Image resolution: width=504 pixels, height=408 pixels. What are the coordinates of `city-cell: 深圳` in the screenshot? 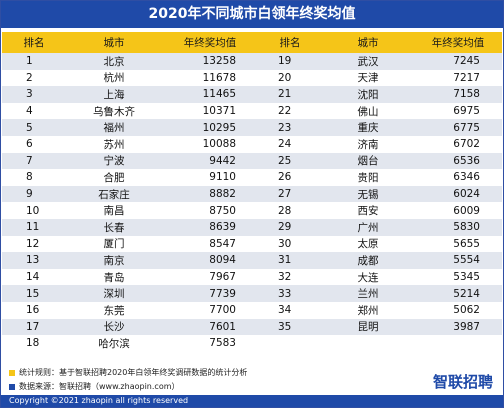 It's located at (114, 293).